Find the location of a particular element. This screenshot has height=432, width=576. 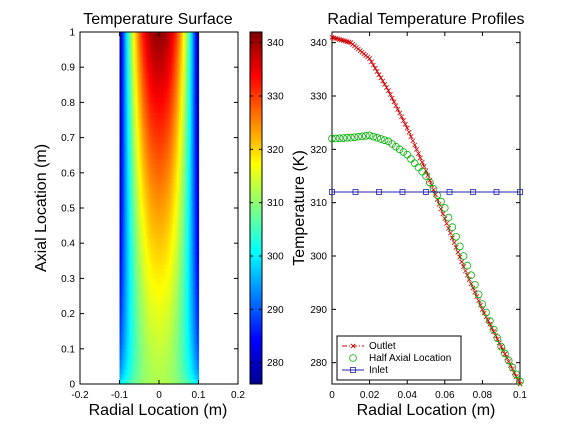

heatmap-plot is located at coordinates (159, 208).